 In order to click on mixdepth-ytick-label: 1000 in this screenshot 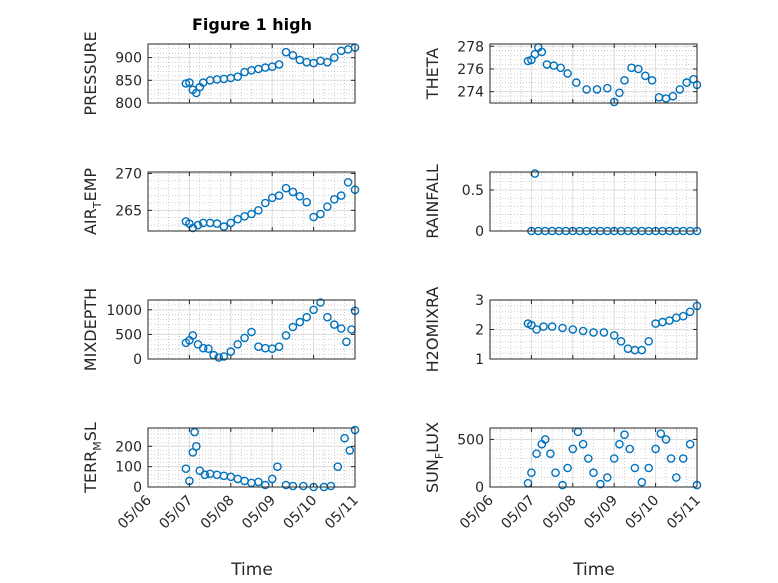, I will do `click(124, 311)`.